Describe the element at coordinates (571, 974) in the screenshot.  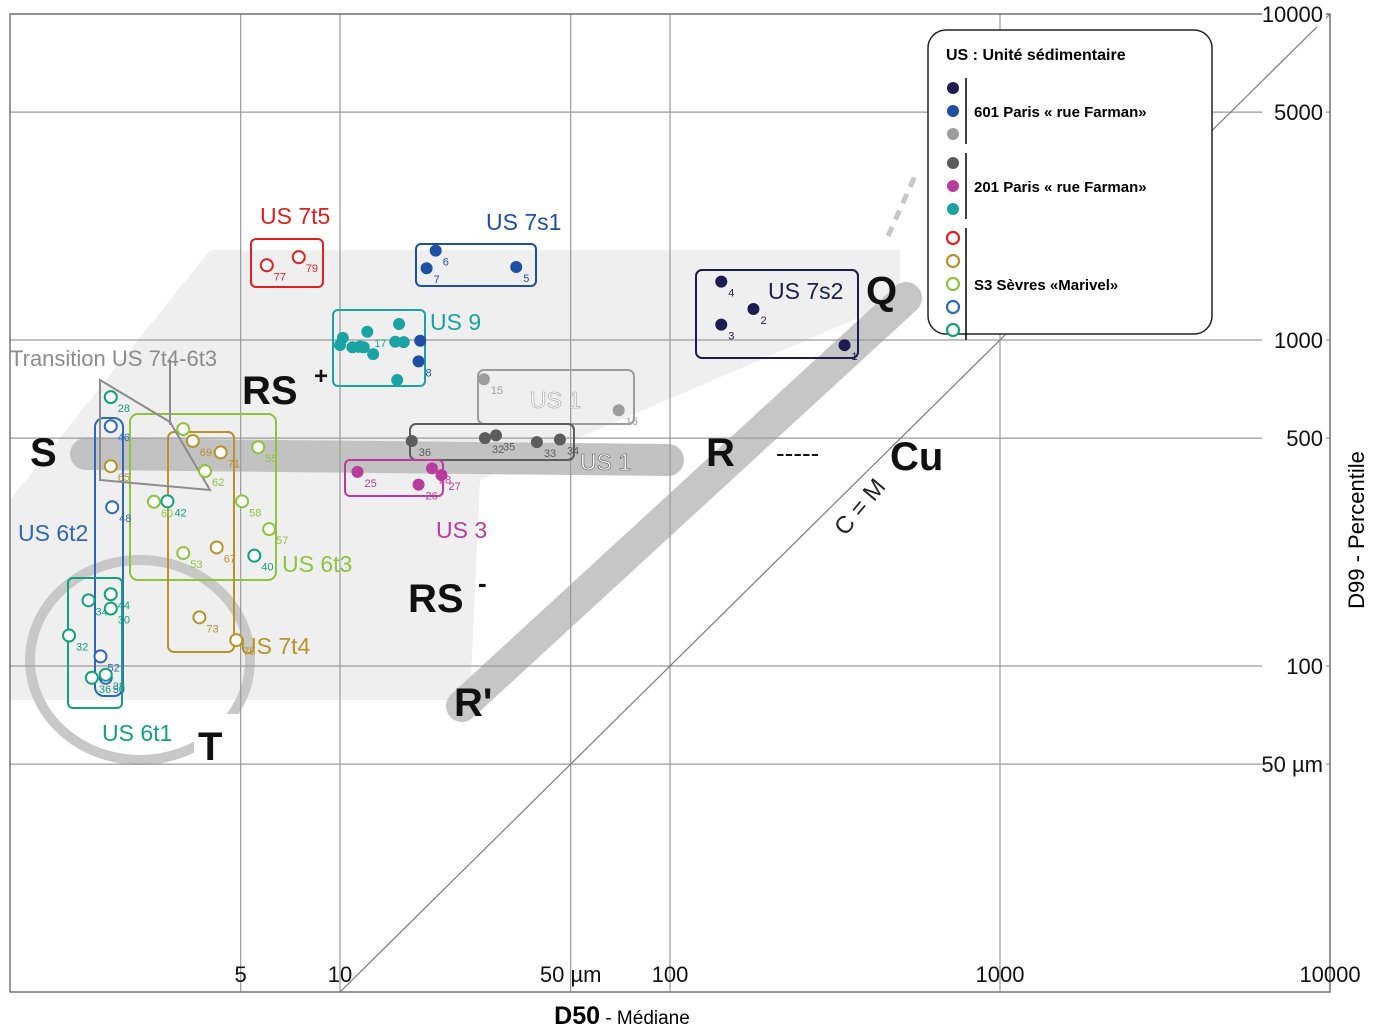
I see `x-tick-label: 50 µm` at that location.